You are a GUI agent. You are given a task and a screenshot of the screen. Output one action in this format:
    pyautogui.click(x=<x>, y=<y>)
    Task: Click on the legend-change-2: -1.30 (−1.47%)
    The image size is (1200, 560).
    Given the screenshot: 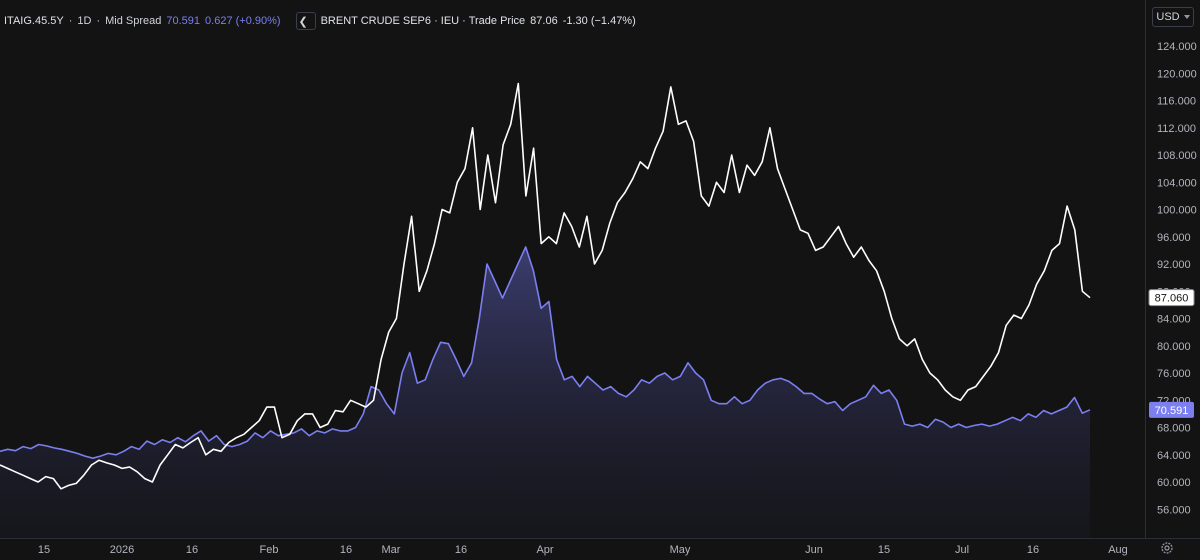 What is the action you would take?
    pyautogui.click(x=599, y=21)
    